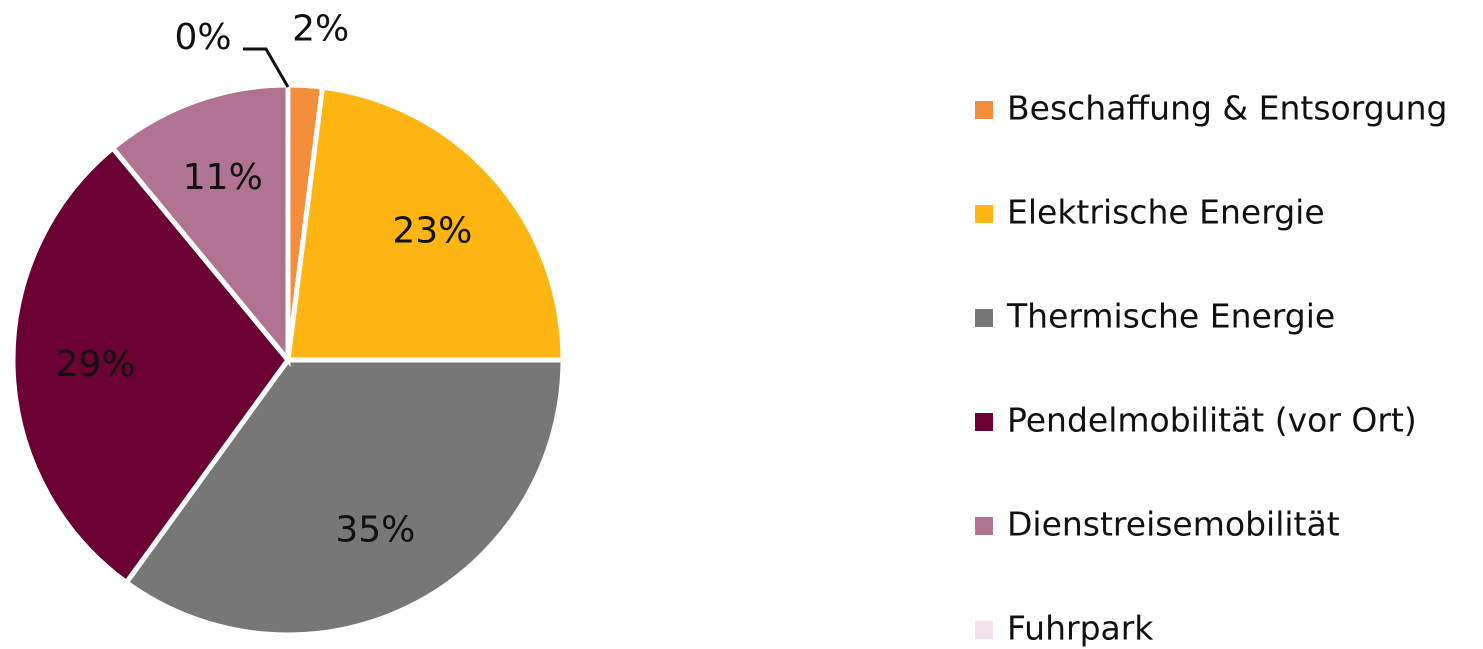 The width and height of the screenshot is (1483, 649). Describe the element at coordinates (1173, 524) in the screenshot. I see `legend-label: Dienstreisemobilität` at that location.